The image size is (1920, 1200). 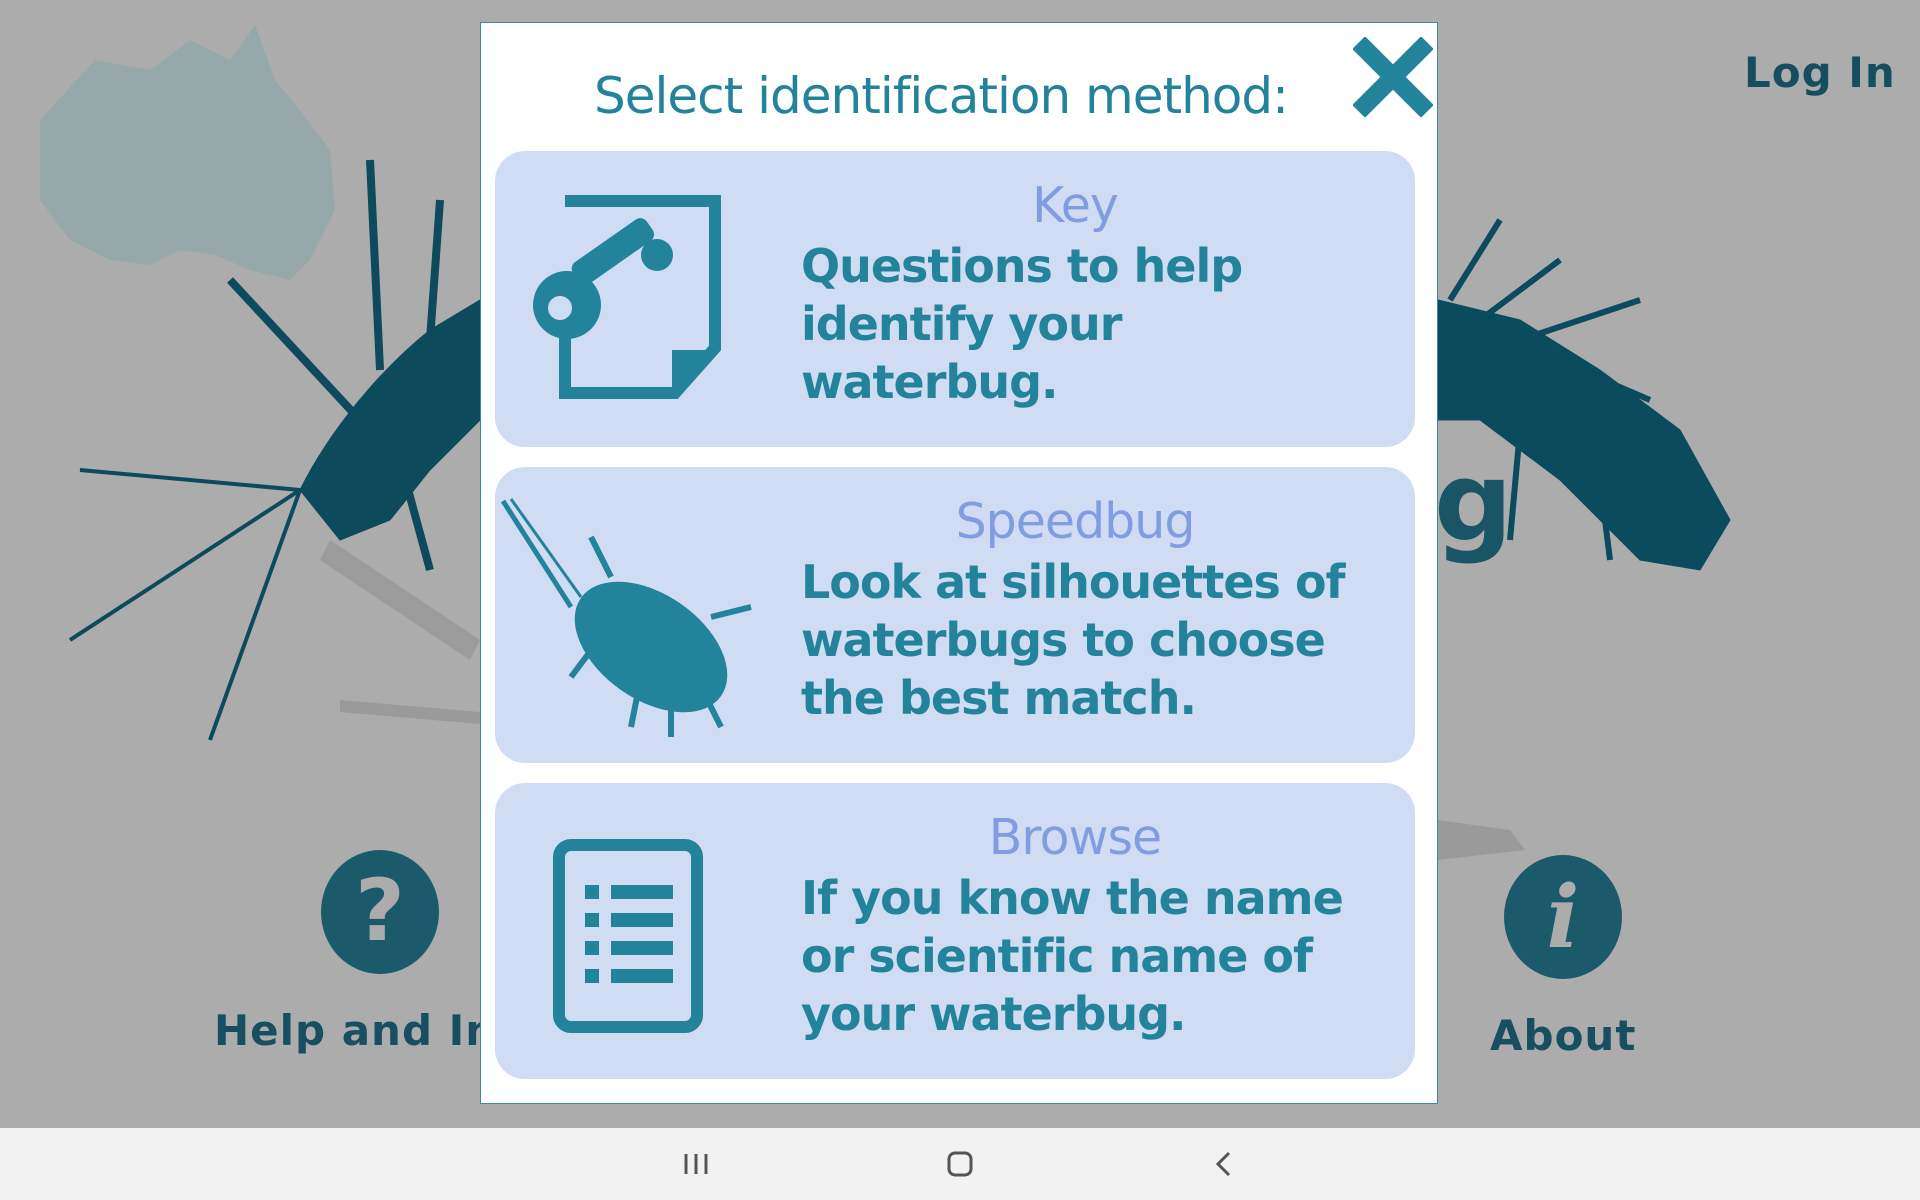 I want to click on home-button, so click(x=960, y=1164).